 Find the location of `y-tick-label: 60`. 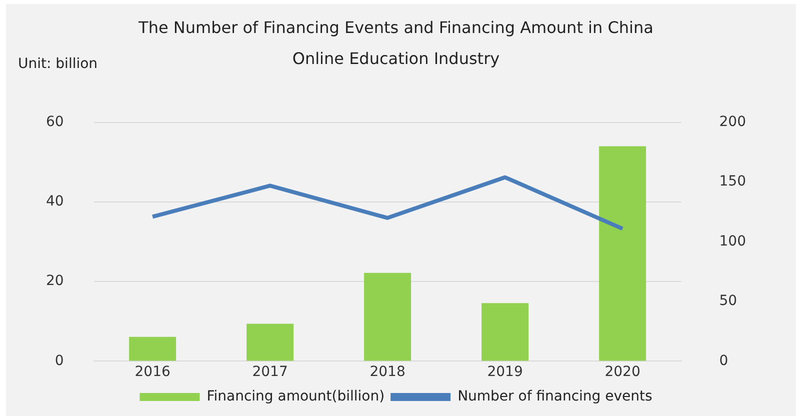

y-tick-label: 60 is located at coordinates (55, 122).